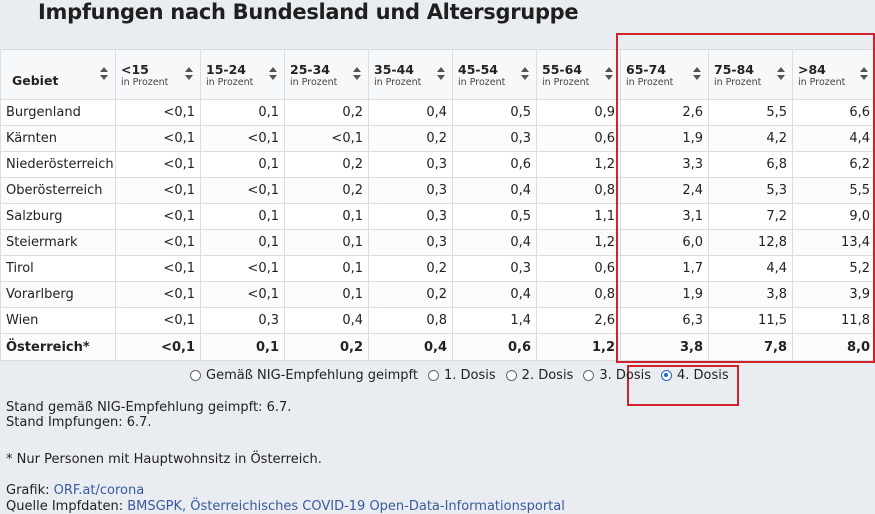 This screenshot has width=875, height=514. I want to click on column-header-2: 25-34 in Prozent, so click(326, 74).